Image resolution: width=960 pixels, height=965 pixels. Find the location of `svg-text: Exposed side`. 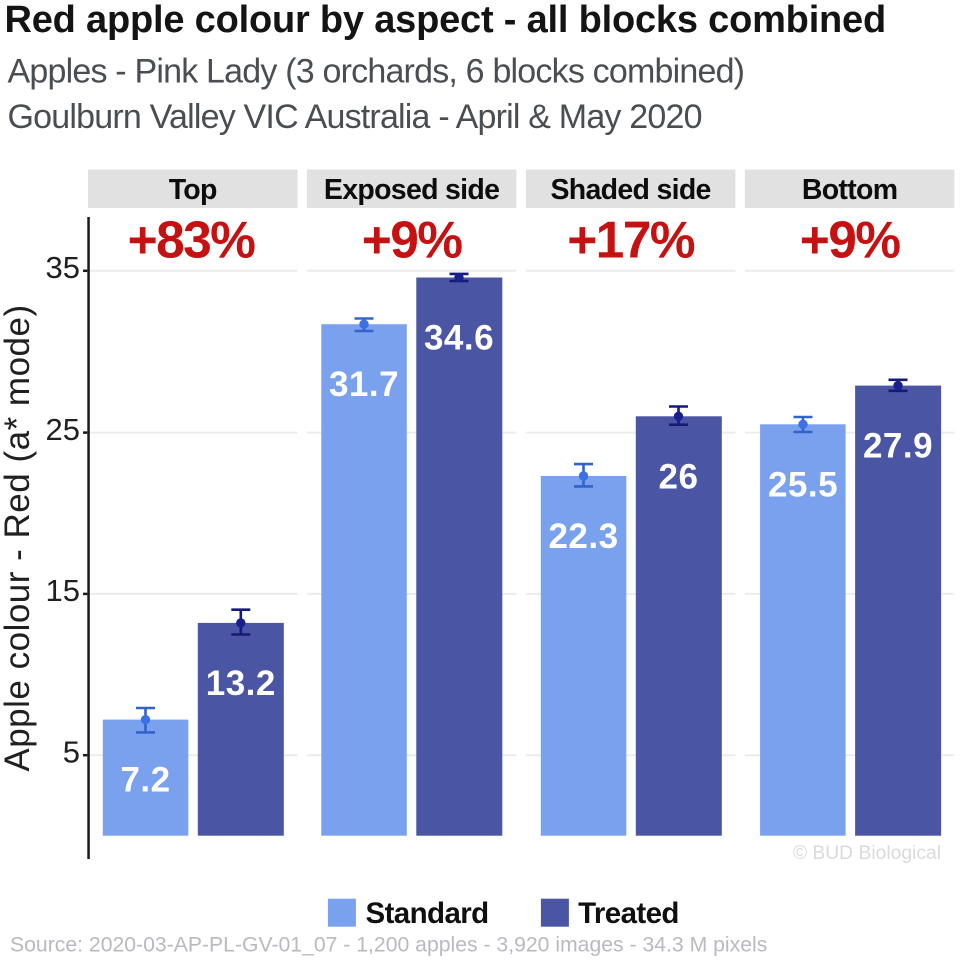

svg-text: Exposed side is located at coordinates (411, 190).